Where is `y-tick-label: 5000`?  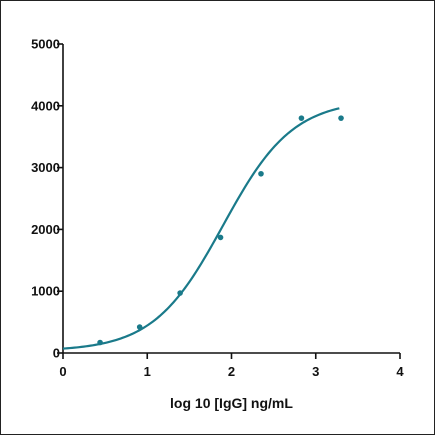 y-tick-label: 5000 is located at coordinates (45, 44).